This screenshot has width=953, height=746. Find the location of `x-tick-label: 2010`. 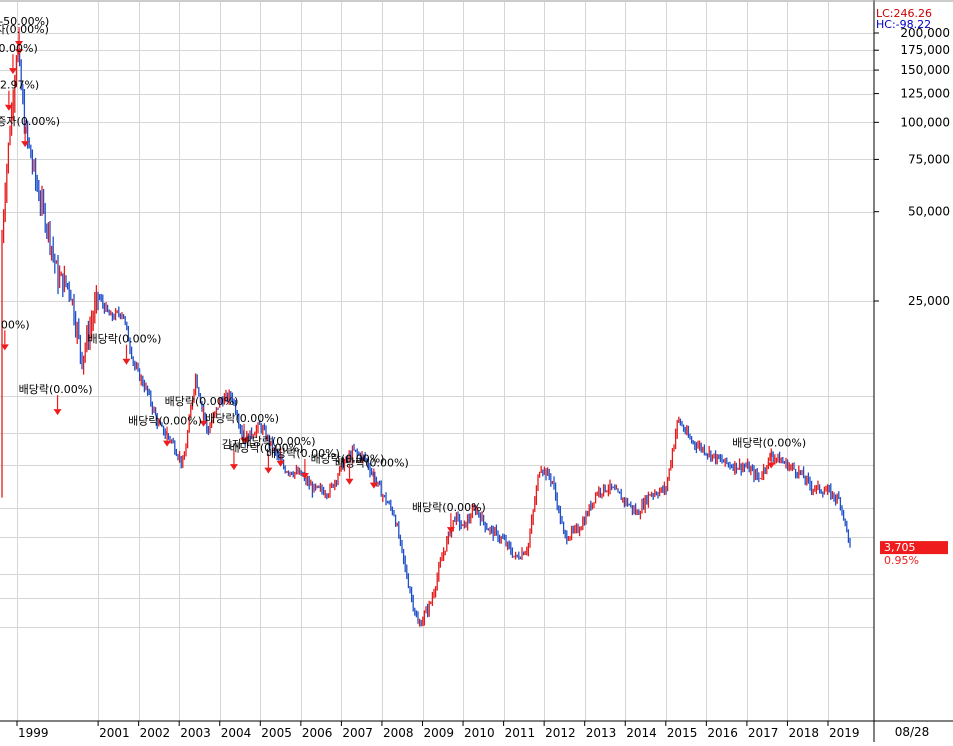

x-tick-label: 2010 is located at coordinates (479, 733).